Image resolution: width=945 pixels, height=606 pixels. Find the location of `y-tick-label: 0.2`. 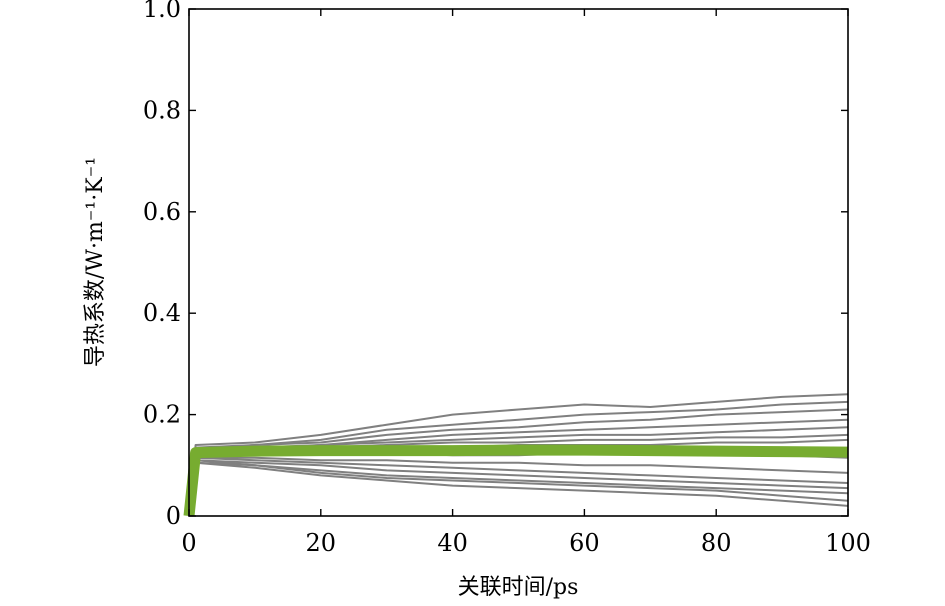

y-tick-label: 0.2 is located at coordinates (162, 415).